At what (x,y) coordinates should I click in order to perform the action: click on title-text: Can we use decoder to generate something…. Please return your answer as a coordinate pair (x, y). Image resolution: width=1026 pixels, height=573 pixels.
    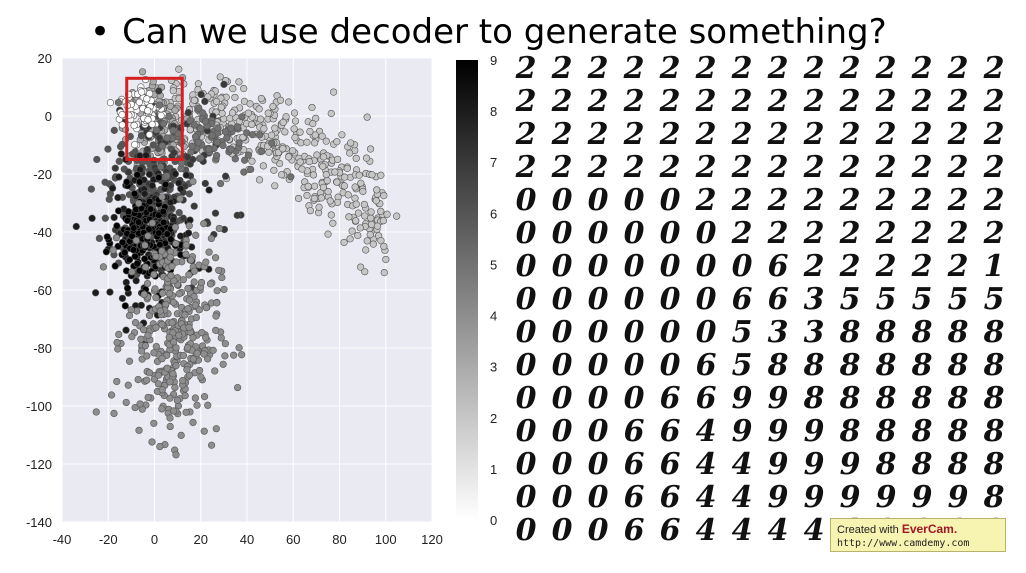
    Looking at the image, I should click on (504, 32).